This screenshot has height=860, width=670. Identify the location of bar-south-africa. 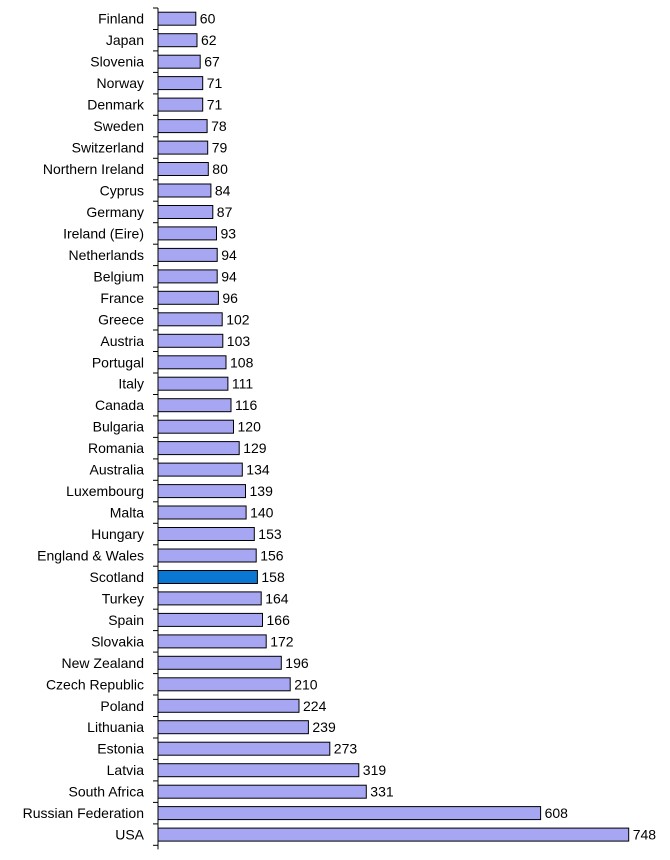
(262, 791).